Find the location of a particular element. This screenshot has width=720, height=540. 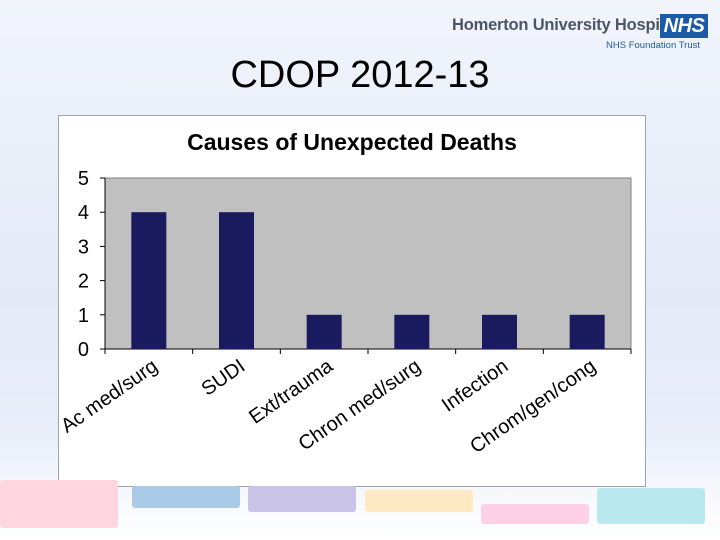

y-tick-label: 4 is located at coordinates (83, 213).